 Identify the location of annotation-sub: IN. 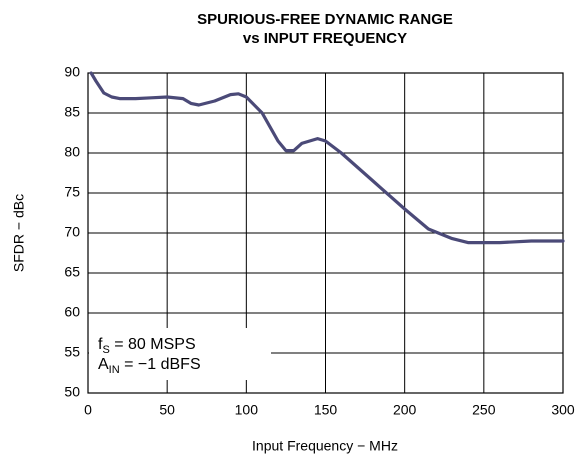
(114, 370).